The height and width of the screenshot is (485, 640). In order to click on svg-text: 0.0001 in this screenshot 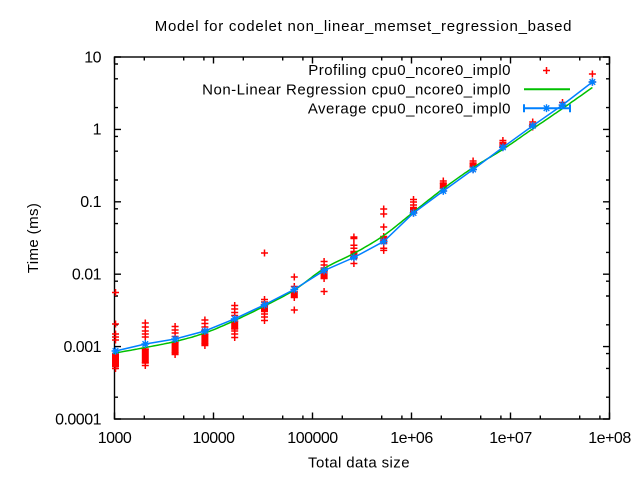, I will do `click(78, 419)`.